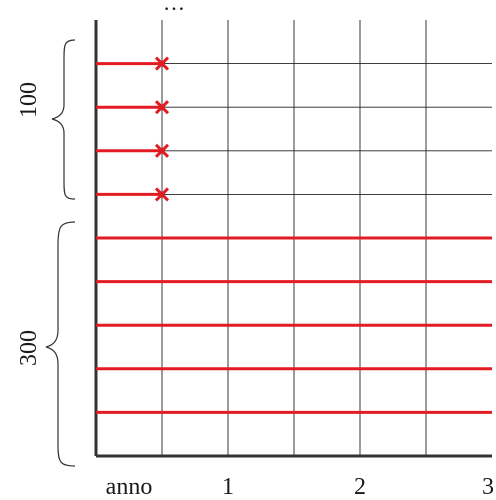 The width and height of the screenshot is (496, 500). I want to click on x-tick-labels: anno 1 2 3, so click(300, 487).